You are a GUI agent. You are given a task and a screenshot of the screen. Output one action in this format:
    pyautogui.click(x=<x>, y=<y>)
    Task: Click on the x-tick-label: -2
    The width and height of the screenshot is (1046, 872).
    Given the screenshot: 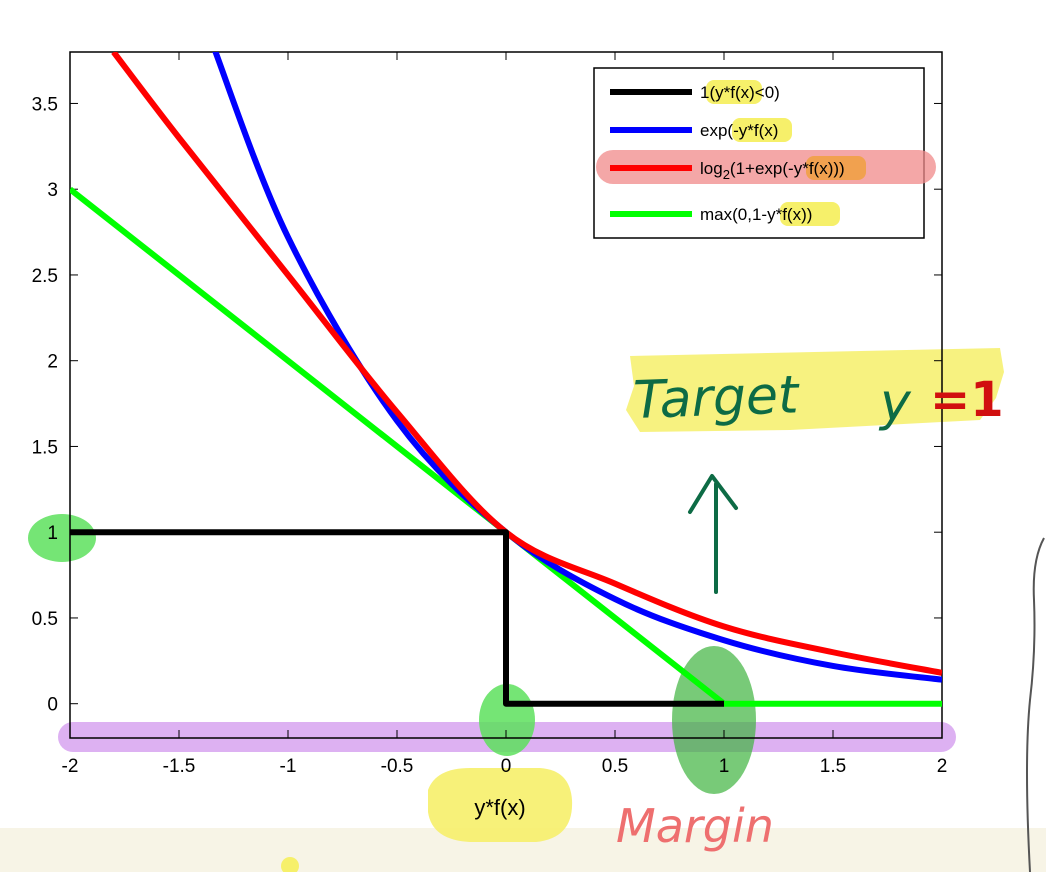 What is the action you would take?
    pyautogui.click(x=70, y=766)
    